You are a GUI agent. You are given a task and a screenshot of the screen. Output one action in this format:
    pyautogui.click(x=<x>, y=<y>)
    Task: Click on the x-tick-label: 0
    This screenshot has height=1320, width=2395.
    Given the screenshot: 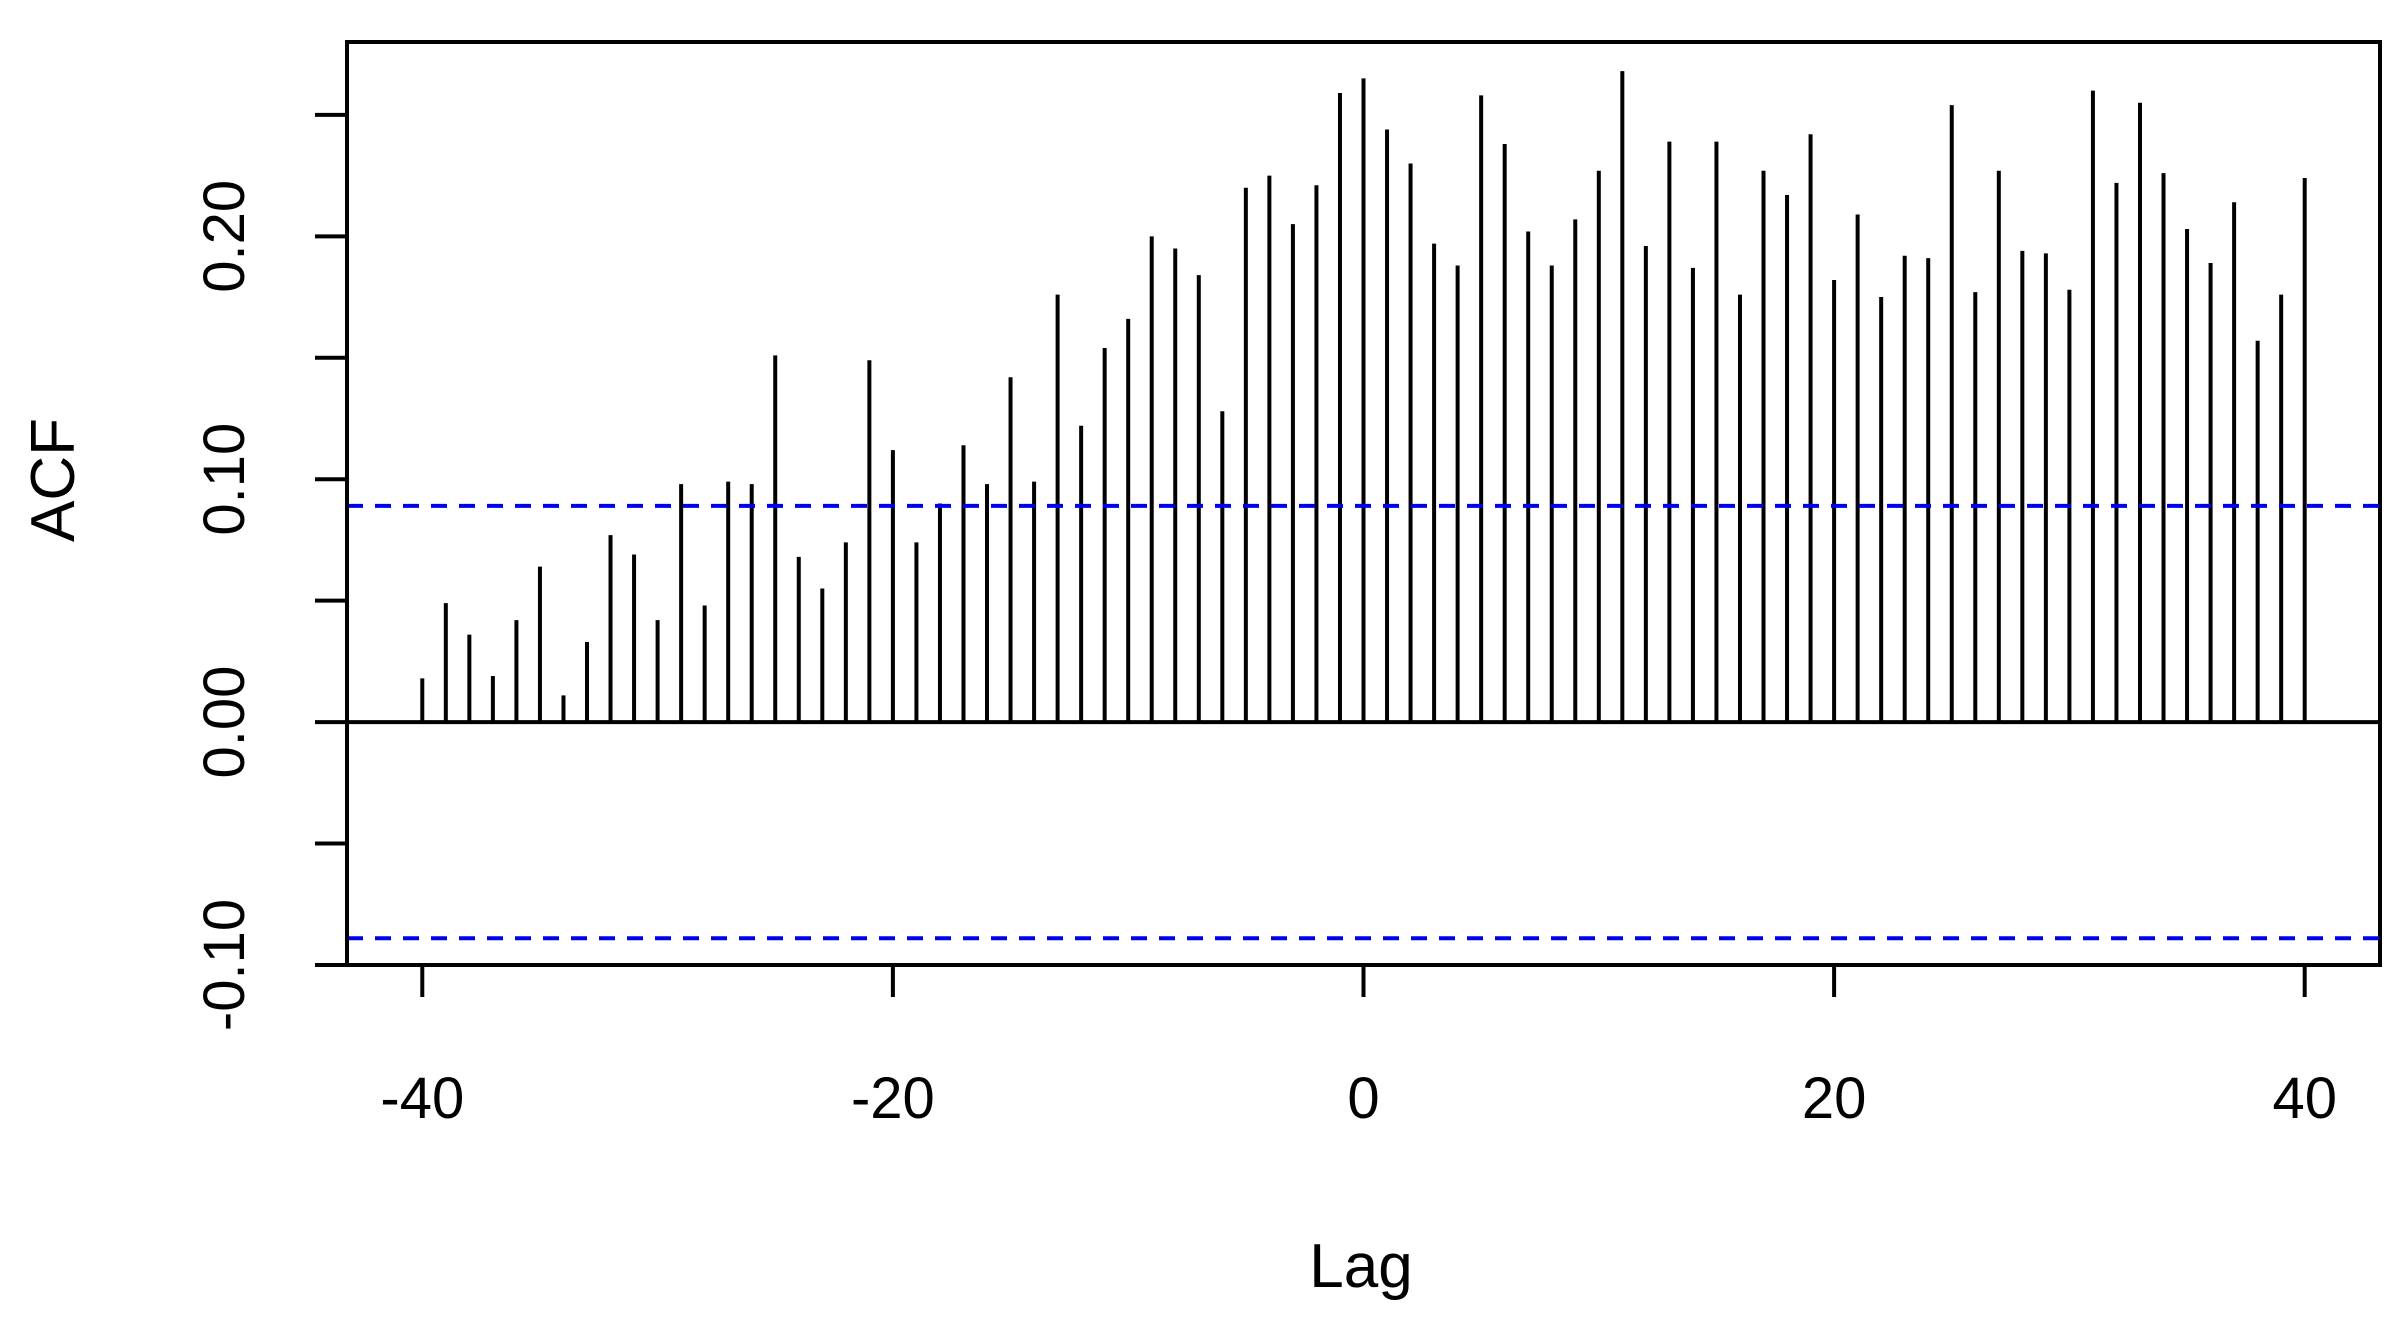 What is the action you would take?
    pyautogui.click(x=1363, y=1098)
    